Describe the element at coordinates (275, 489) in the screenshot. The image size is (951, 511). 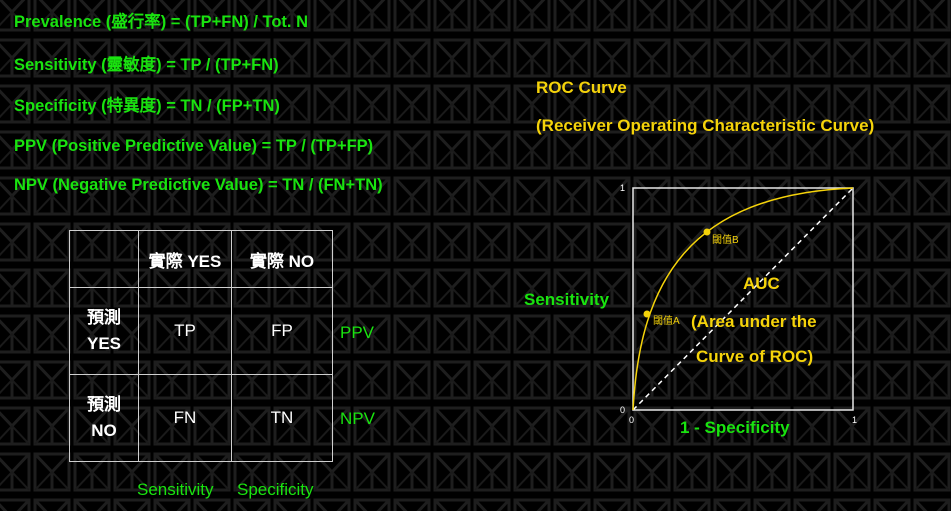
I see `specificity-bottom-label: Specificity` at that location.